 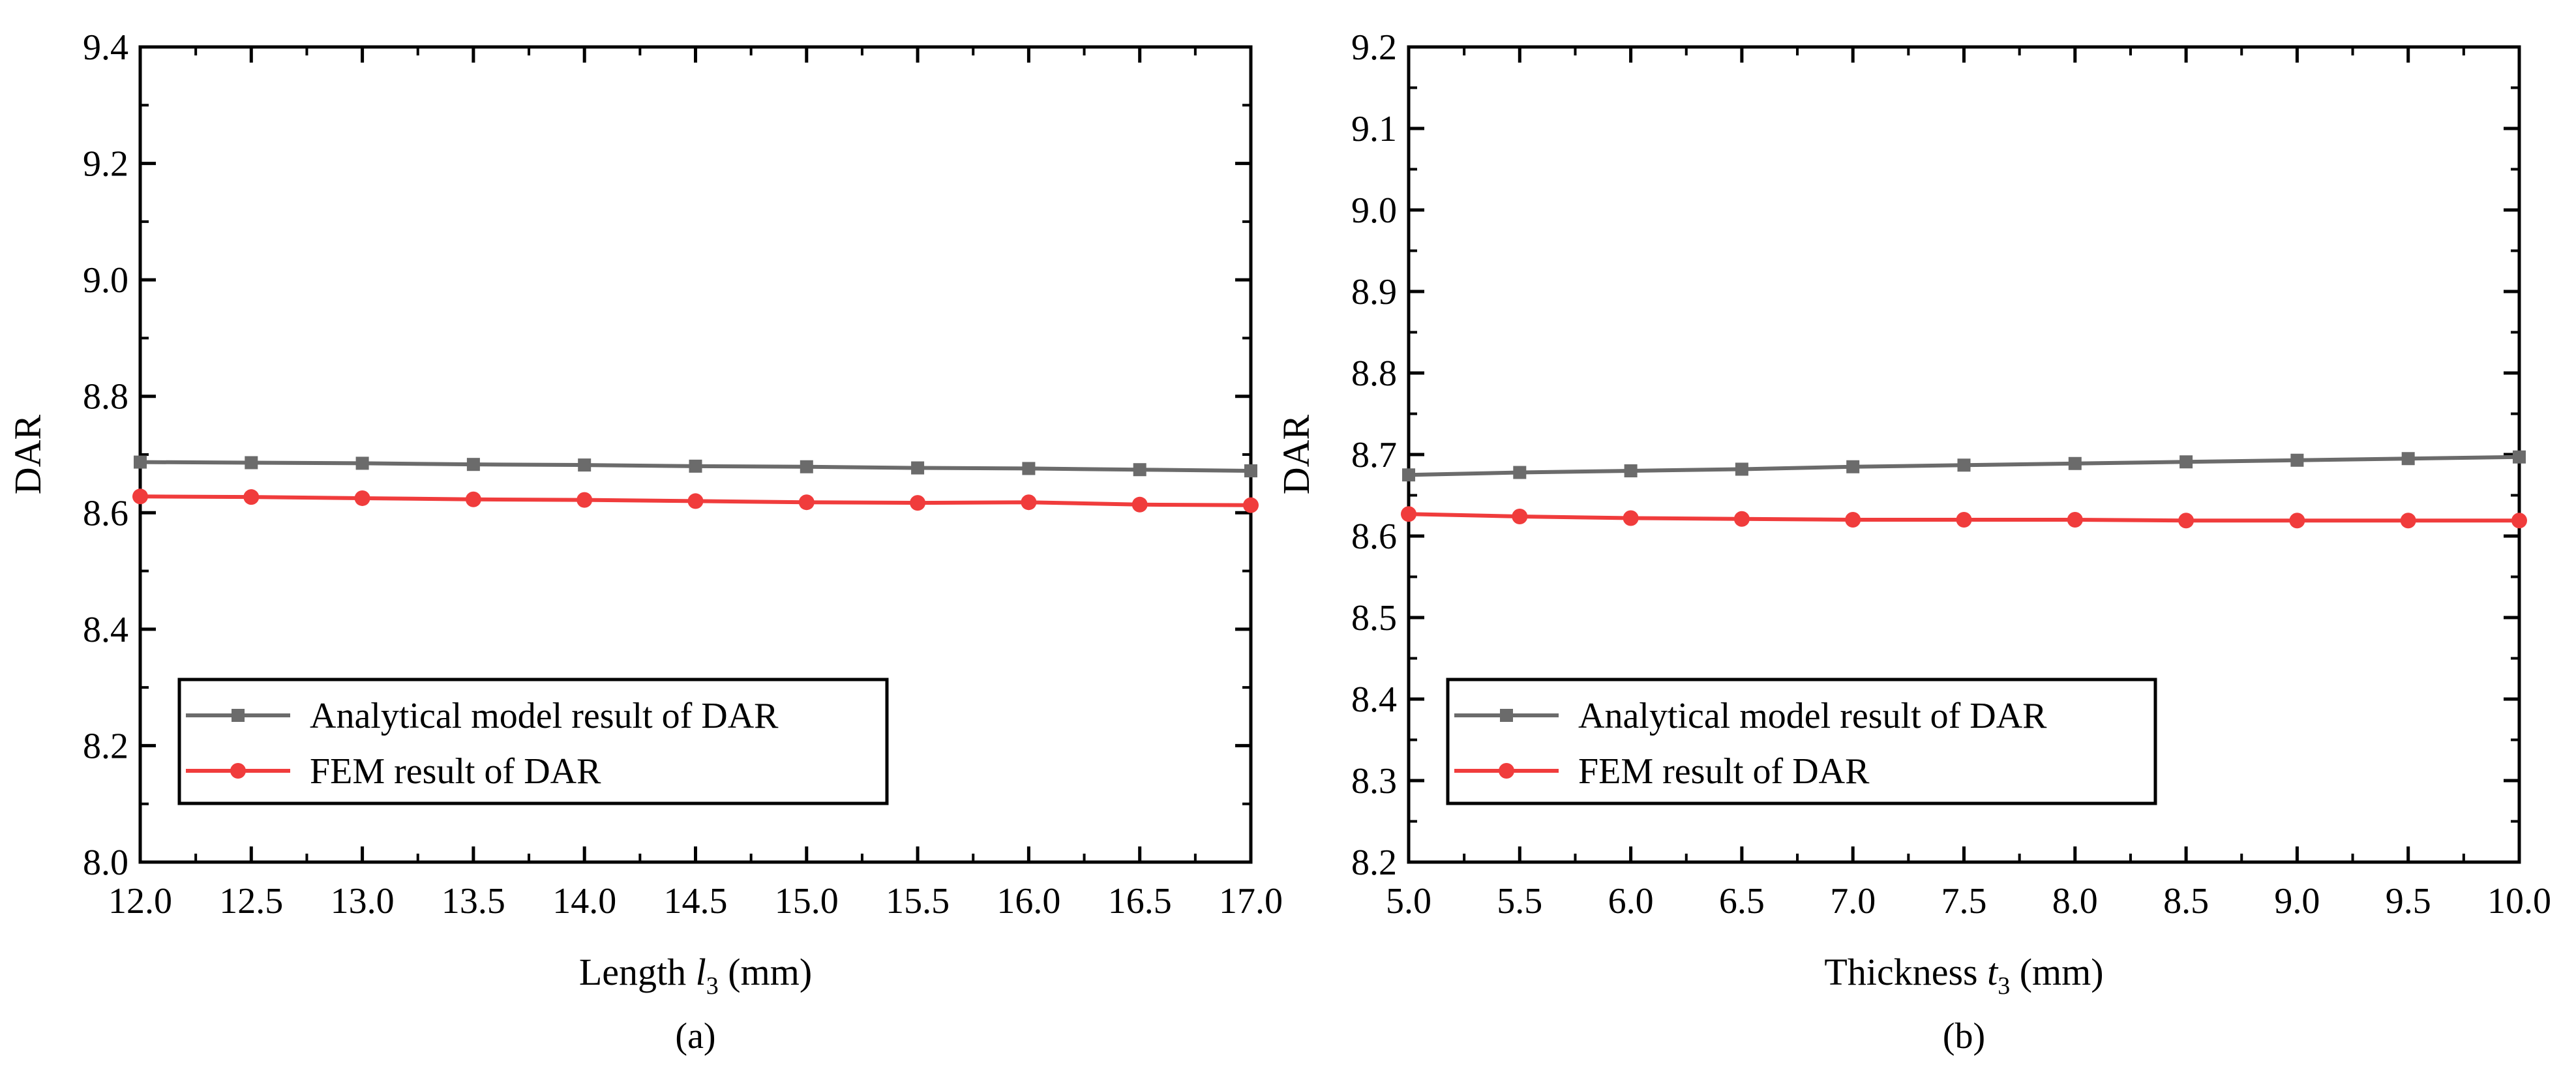 I want to click on x-tick-label: 6.5, so click(x=1742, y=901).